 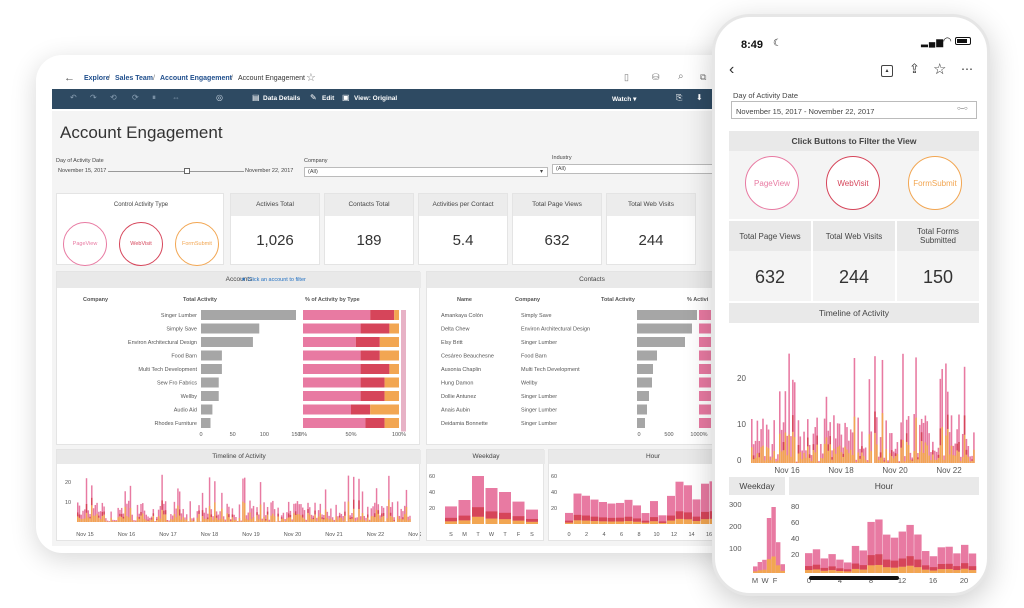 What do you see at coordinates (699, 97) in the screenshot?
I see `download-icon: ⬇` at bounding box center [699, 97].